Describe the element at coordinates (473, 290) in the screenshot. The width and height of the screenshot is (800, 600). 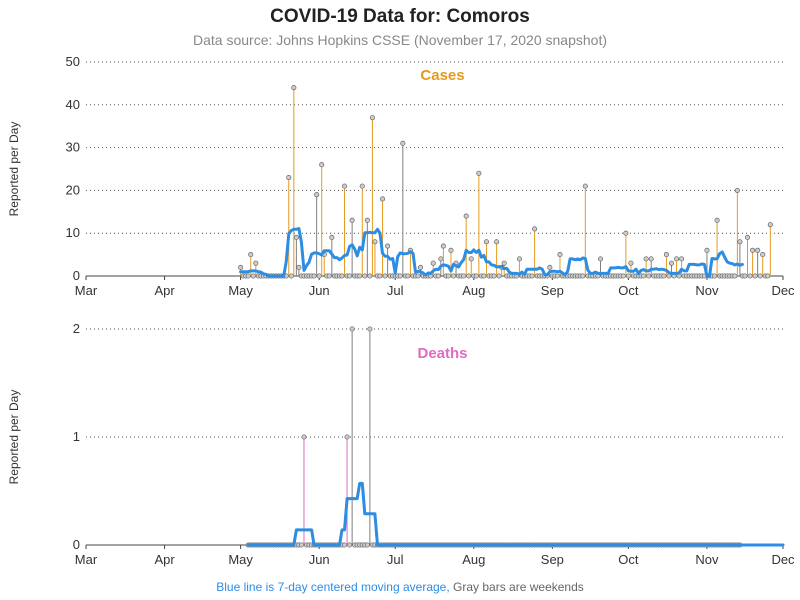
I see `x-tick-label: Aug` at that location.